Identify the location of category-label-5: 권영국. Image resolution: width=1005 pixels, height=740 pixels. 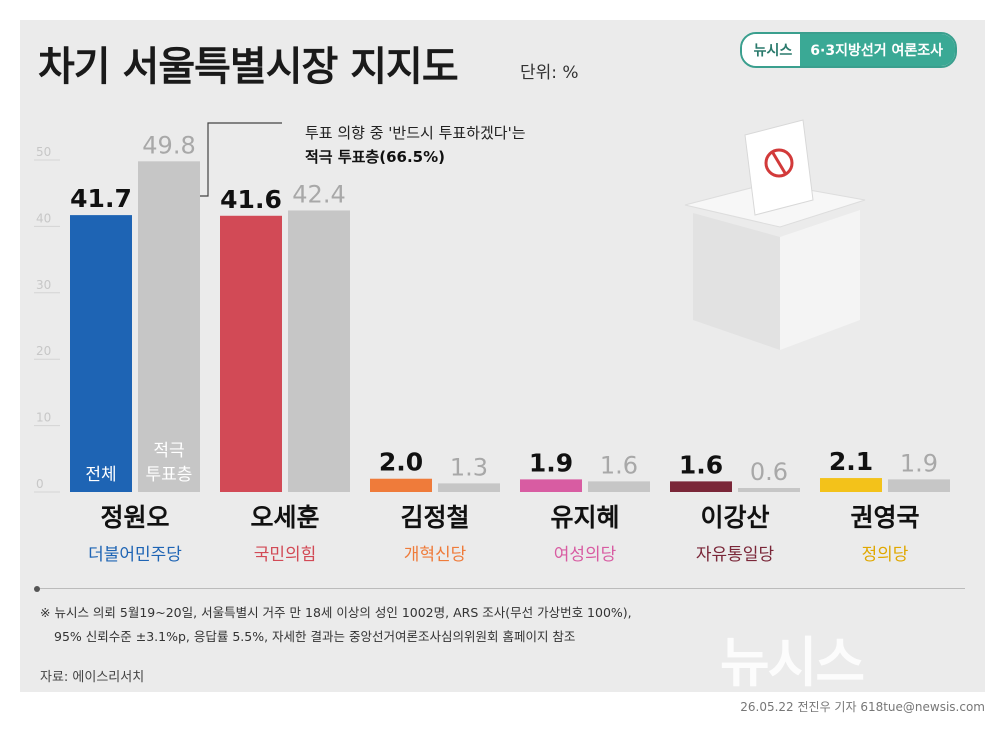
(884, 517).